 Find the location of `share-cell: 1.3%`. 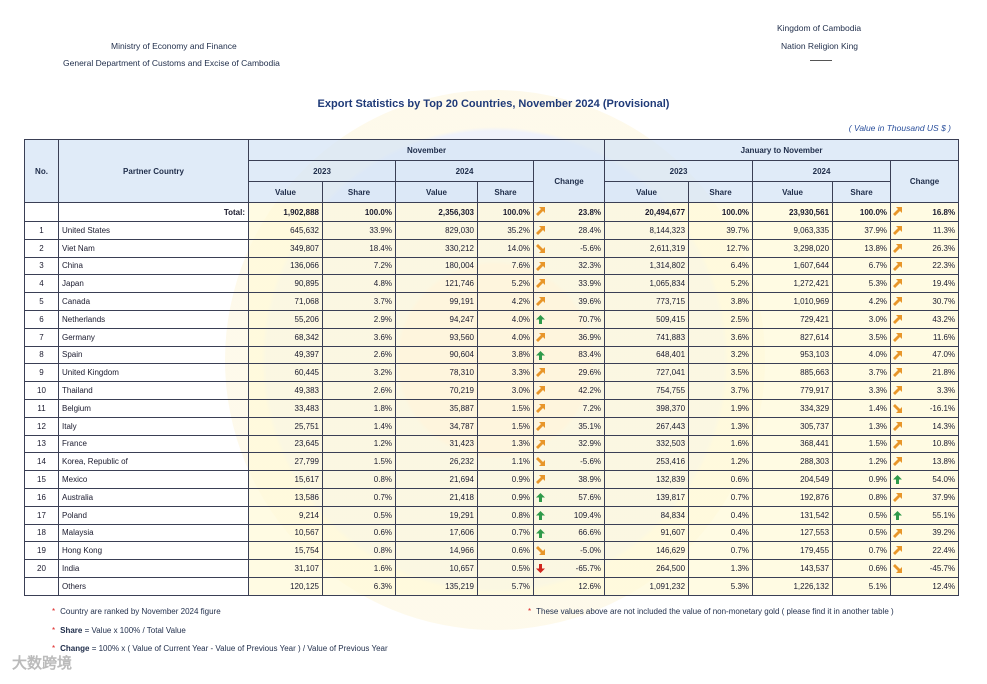

share-cell: 1.3% is located at coordinates (862, 426).